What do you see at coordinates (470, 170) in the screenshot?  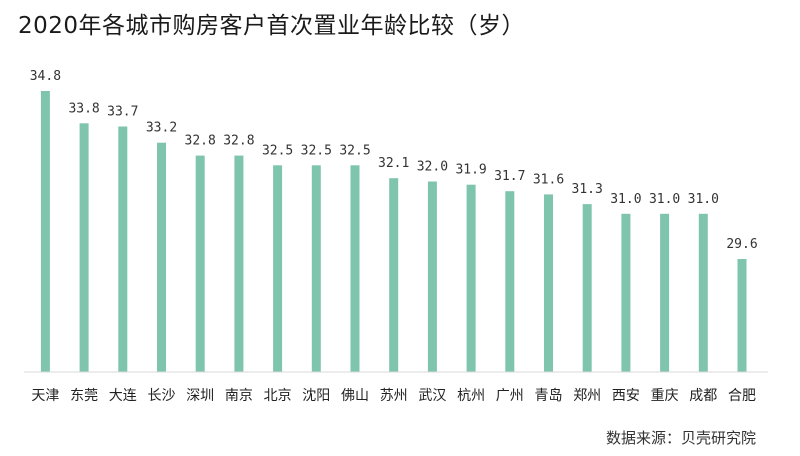 I see `value-label-11: 31.9` at bounding box center [470, 170].